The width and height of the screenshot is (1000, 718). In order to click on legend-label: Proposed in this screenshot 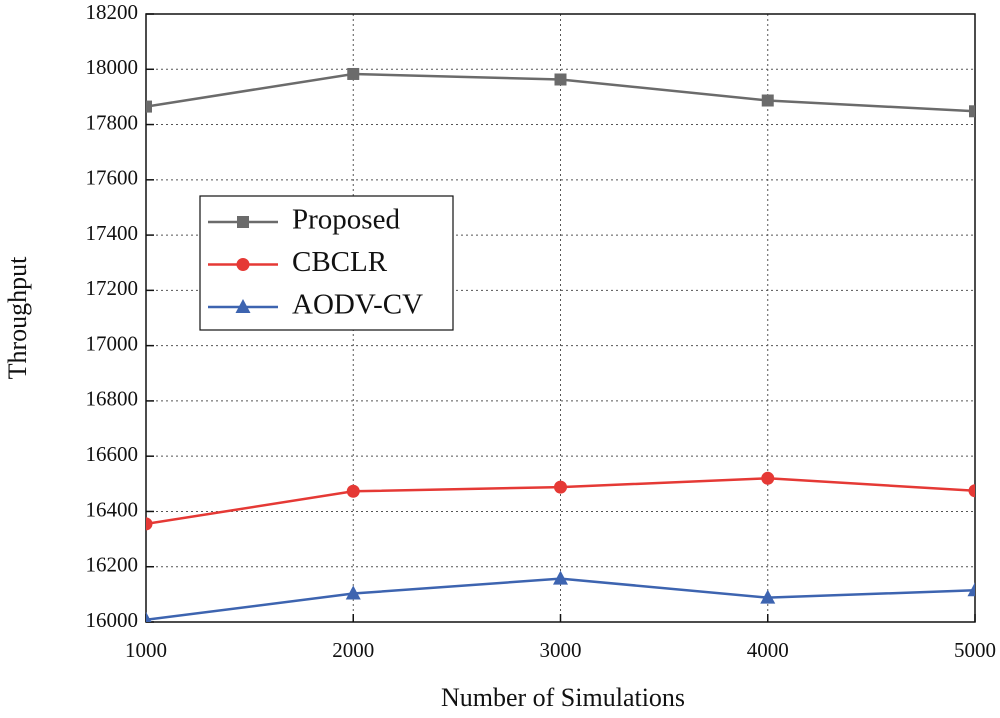, I will do `click(346, 220)`.